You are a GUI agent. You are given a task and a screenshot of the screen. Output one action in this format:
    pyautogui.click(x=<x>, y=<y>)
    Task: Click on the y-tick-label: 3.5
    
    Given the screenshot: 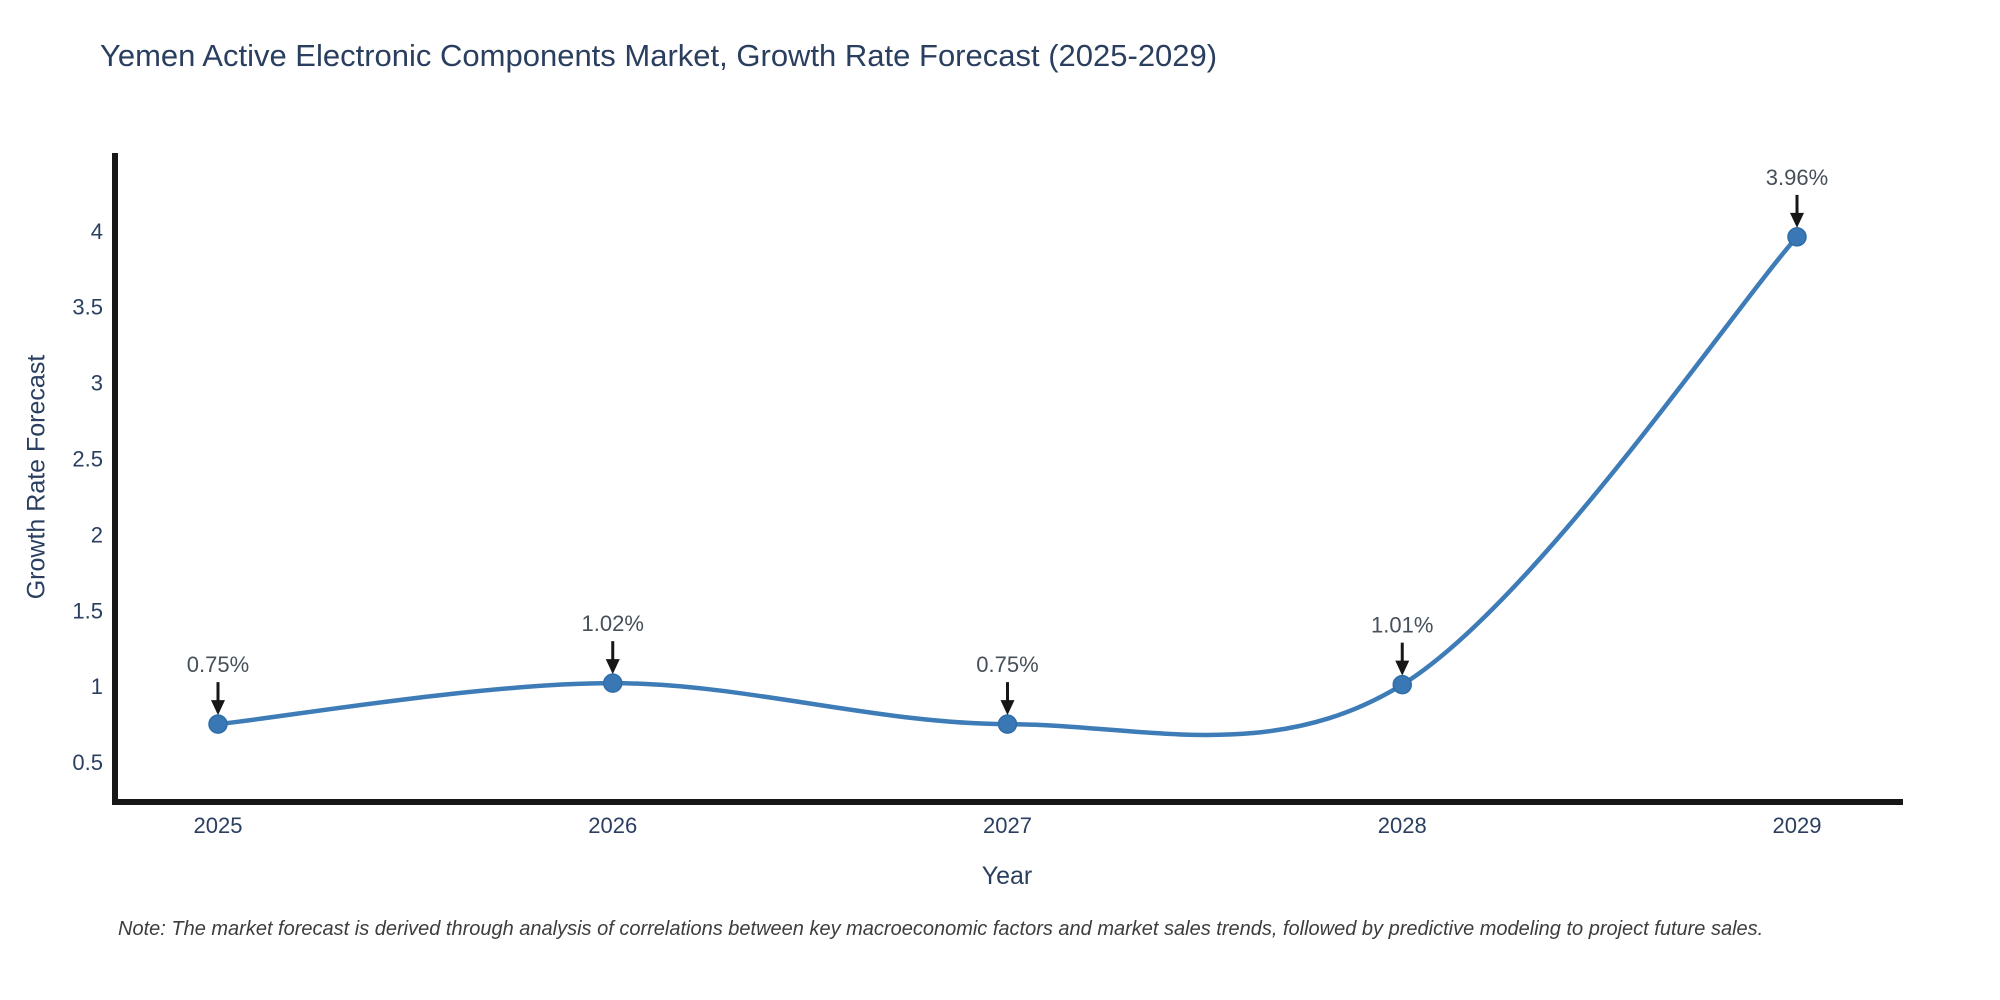 What is the action you would take?
    pyautogui.click(x=87, y=307)
    